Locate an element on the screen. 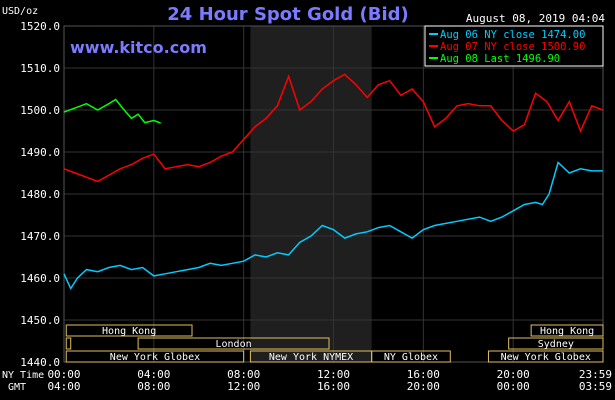 The image size is (615, 400). y-tick-label: 1440.0 is located at coordinates (40, 362).